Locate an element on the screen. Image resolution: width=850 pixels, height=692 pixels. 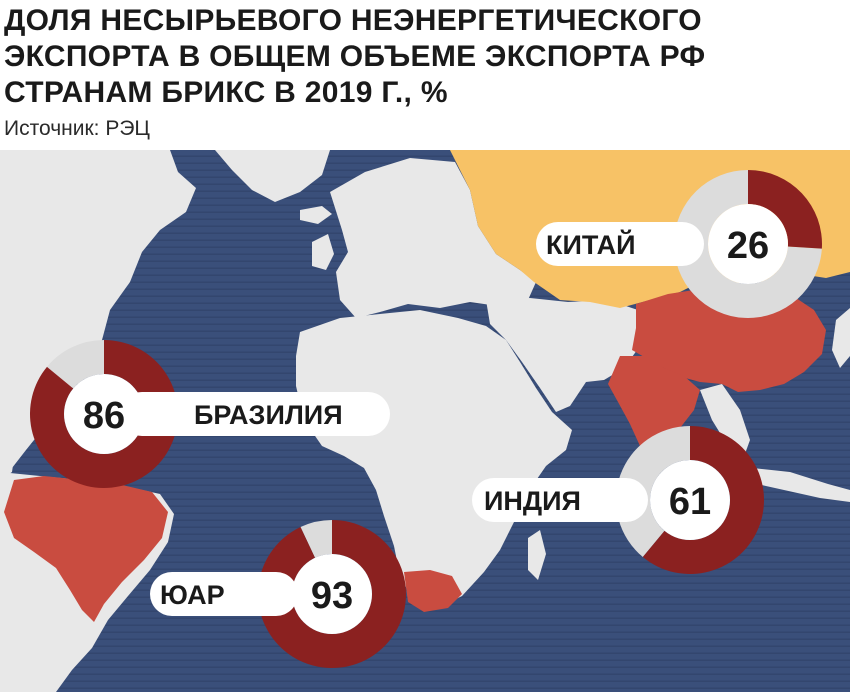
donut-brazil is located at coordinates (104, 414).